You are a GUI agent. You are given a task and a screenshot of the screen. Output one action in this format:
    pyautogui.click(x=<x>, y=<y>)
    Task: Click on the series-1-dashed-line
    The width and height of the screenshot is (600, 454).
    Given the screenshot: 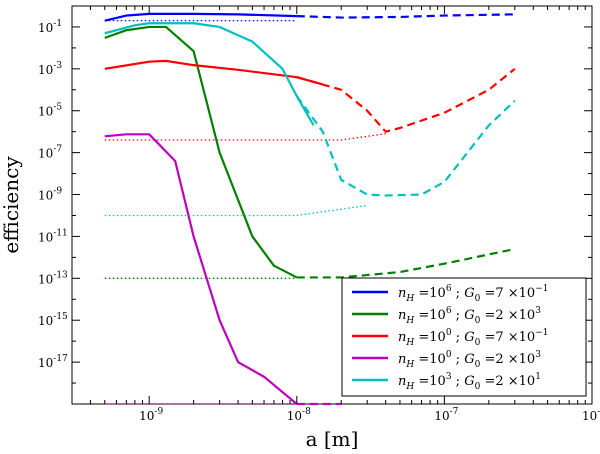 What is the action you would take?
    pyautogui.click(x=405, y=16)
    